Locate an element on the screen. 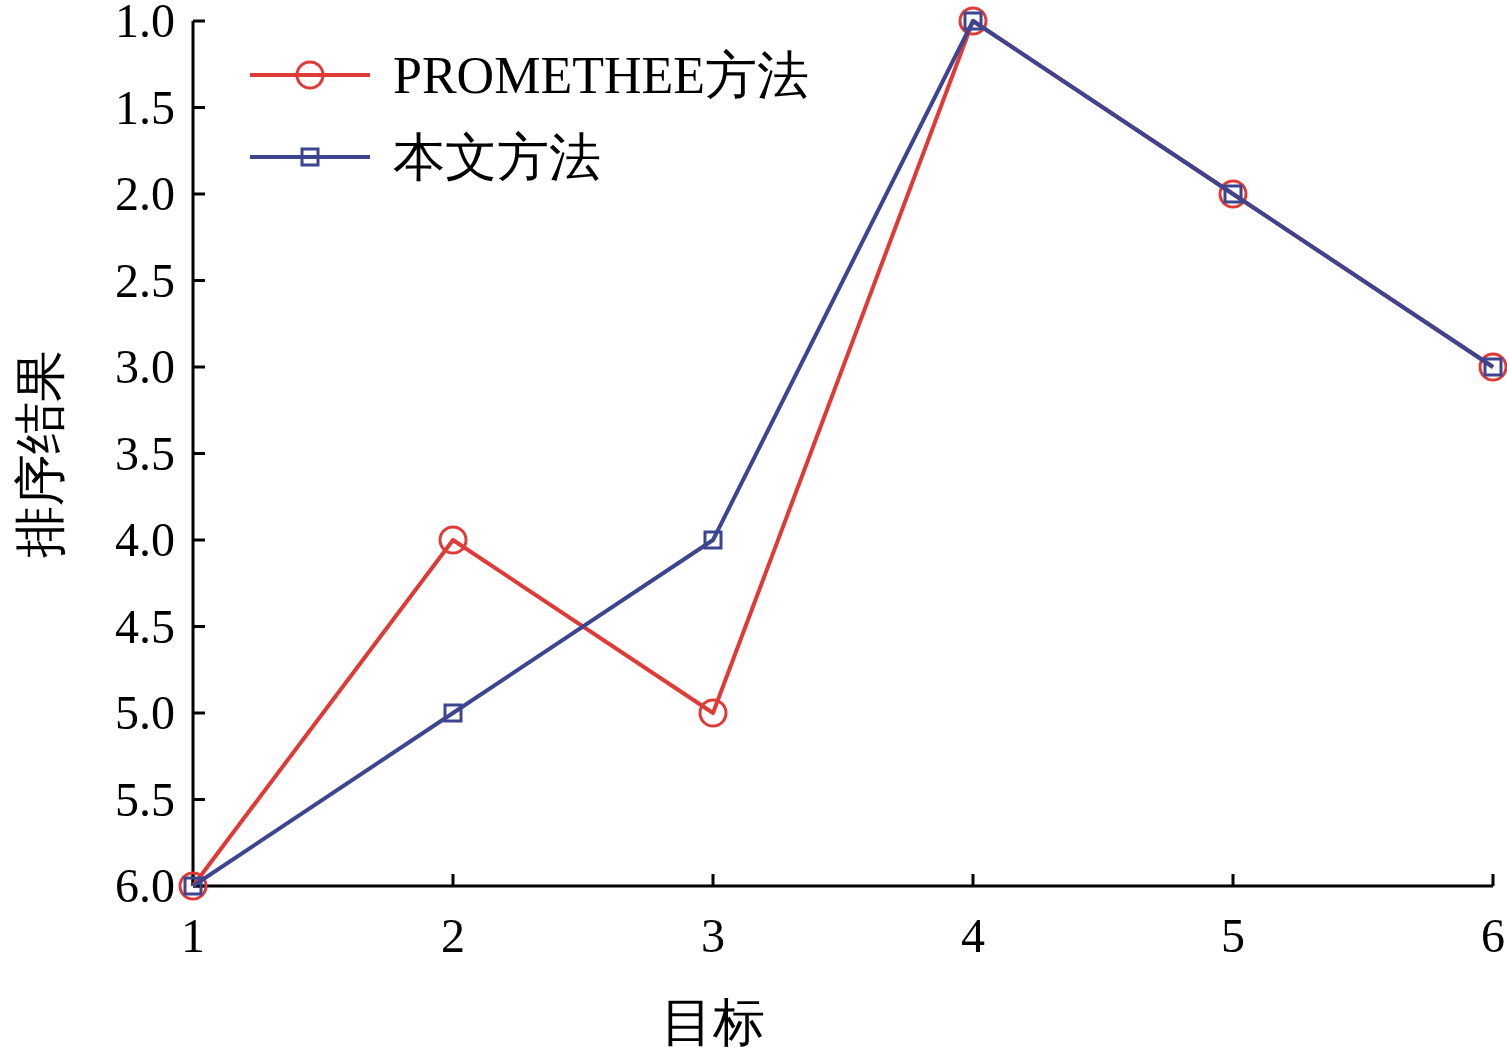 This screenshot has width=1507, height=1051. y-tick-label: 5.0 is located at coordinates (145, 712).